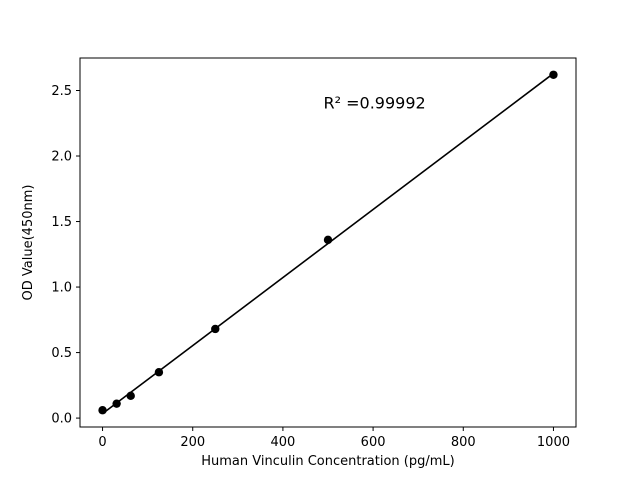  Describe the element at coordinates (61, 353) in the screenshot. I see `y-tick-label: 0.5` at that location.